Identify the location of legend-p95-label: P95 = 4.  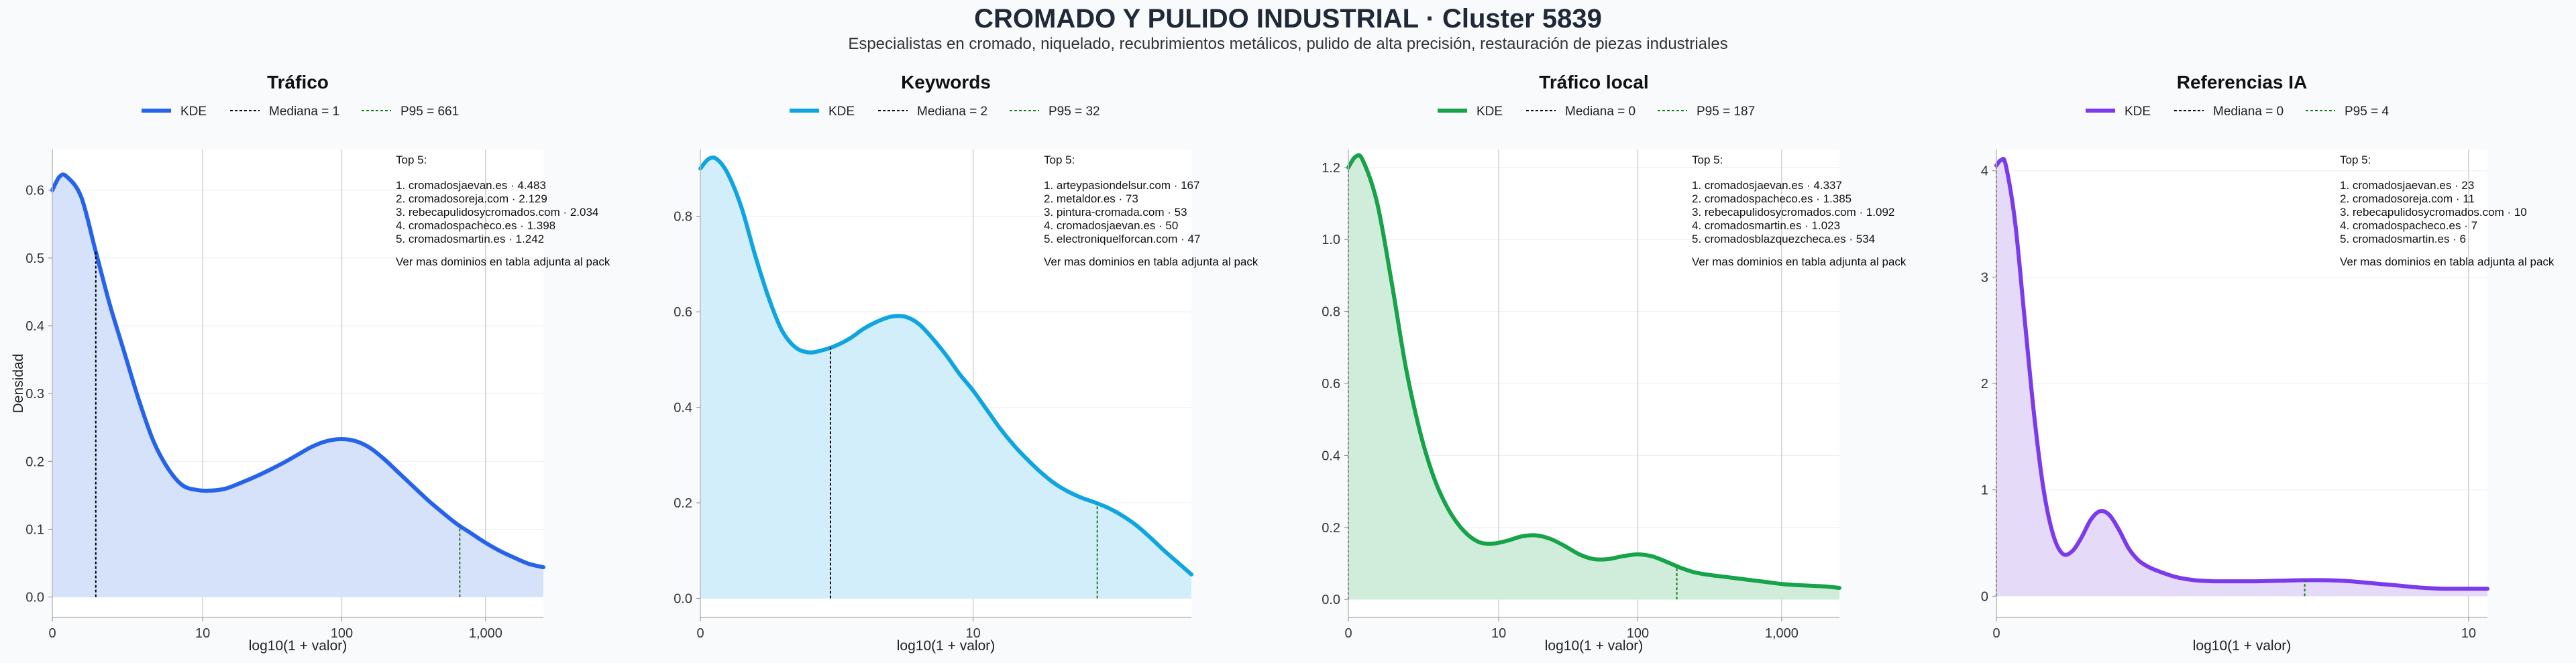
(2367, 112).